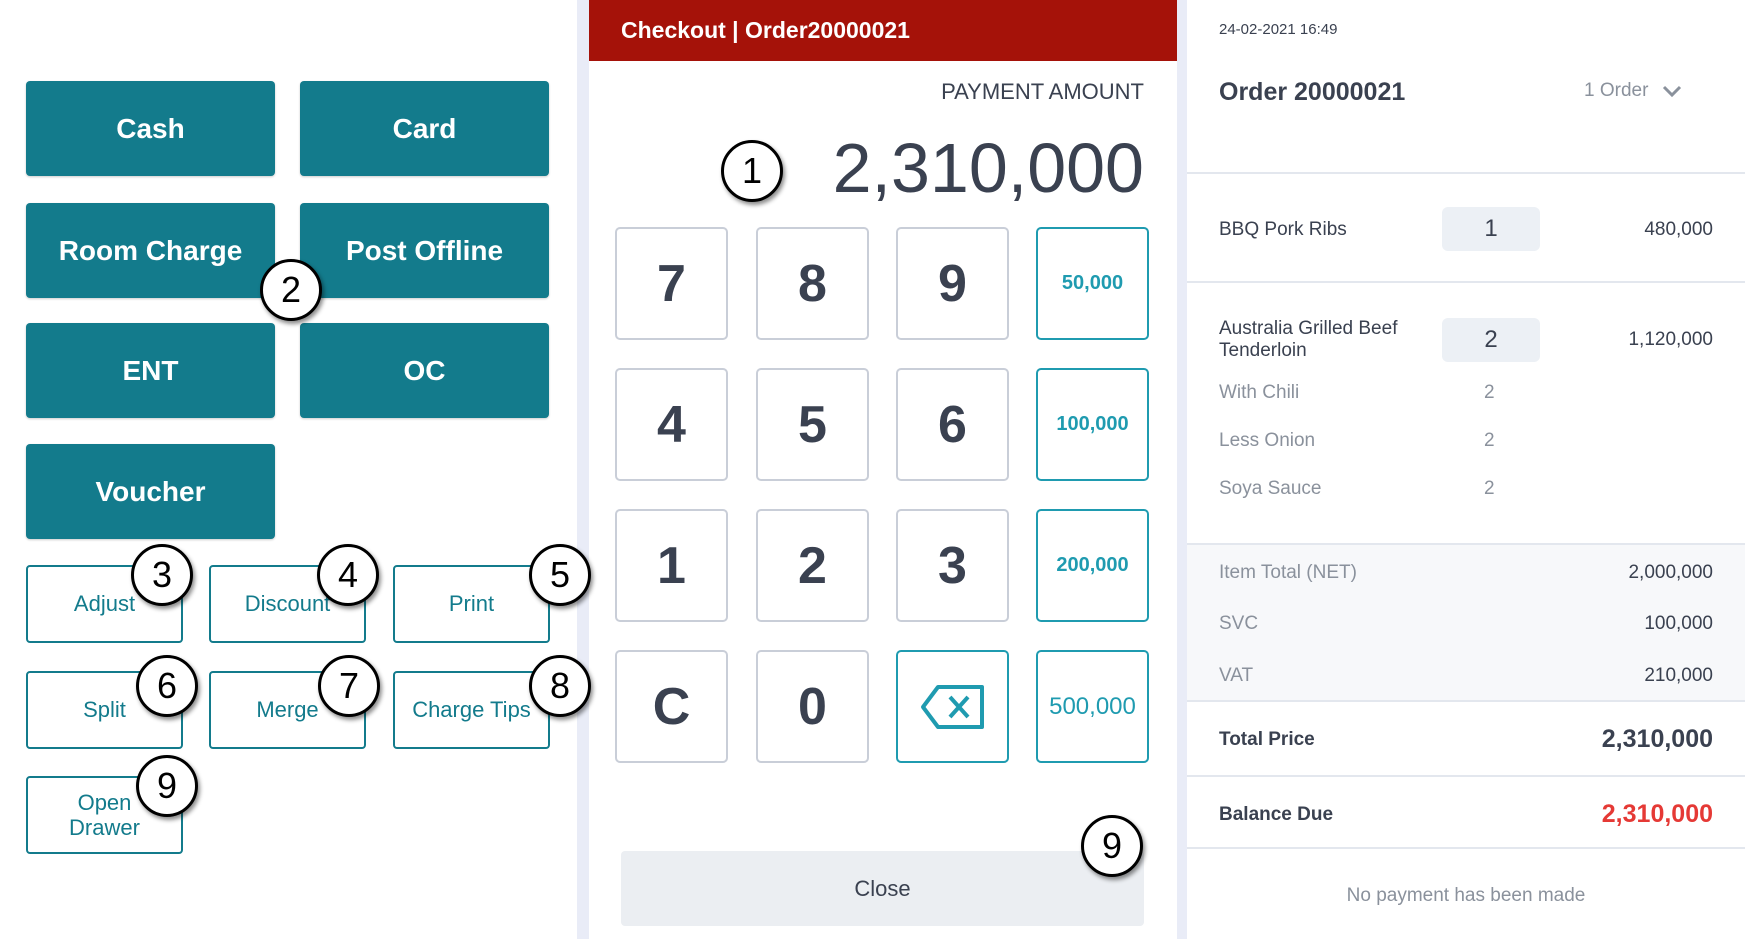  What do you see at coordinates (560, 686) in the screenshot?
I see `callout-marker: 8` at bounding box center [560, 686].